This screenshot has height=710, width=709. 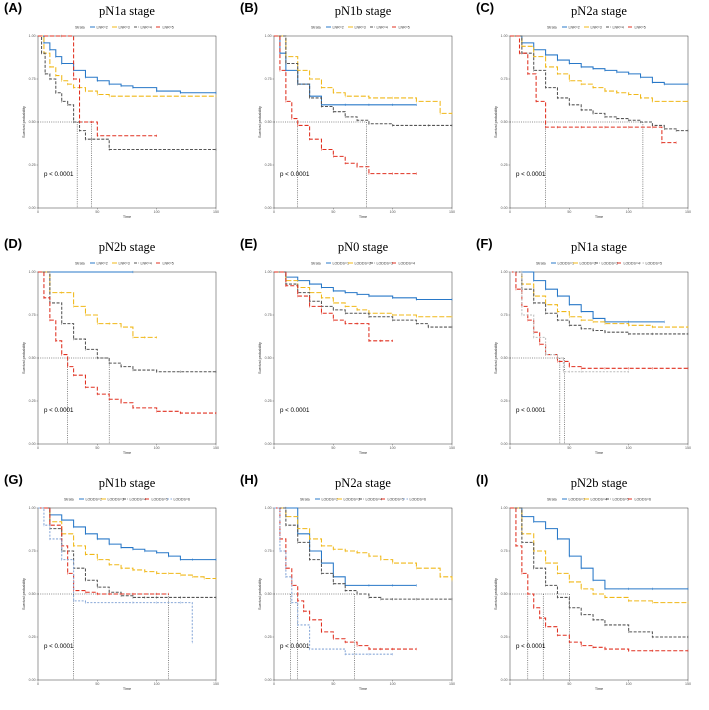 What do you see at coordinates (599, 483) in the screenshot?
I see `panel-title: pN2b stage` at bounding box center [599, 483].